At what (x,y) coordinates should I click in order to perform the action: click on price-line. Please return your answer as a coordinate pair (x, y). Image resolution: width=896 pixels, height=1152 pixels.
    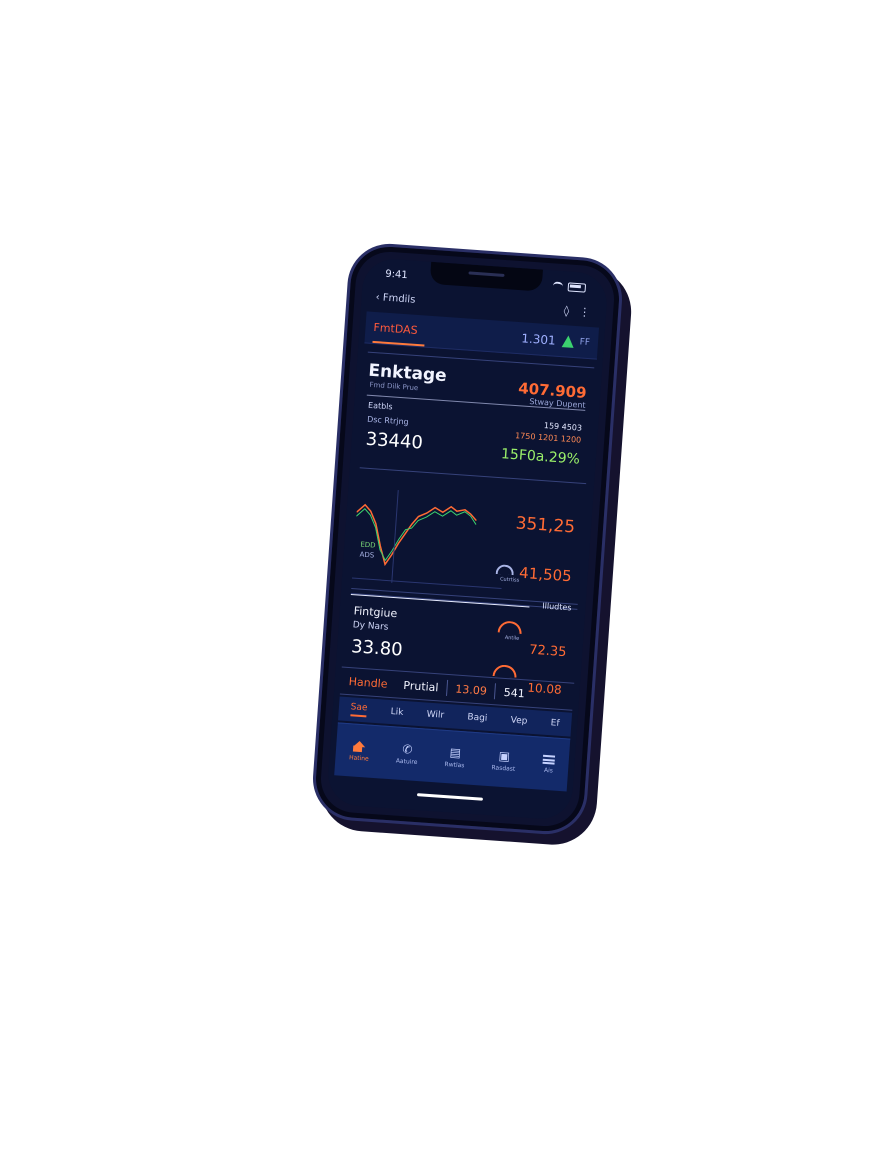
    Looking at the image, I should click on (416, 535).